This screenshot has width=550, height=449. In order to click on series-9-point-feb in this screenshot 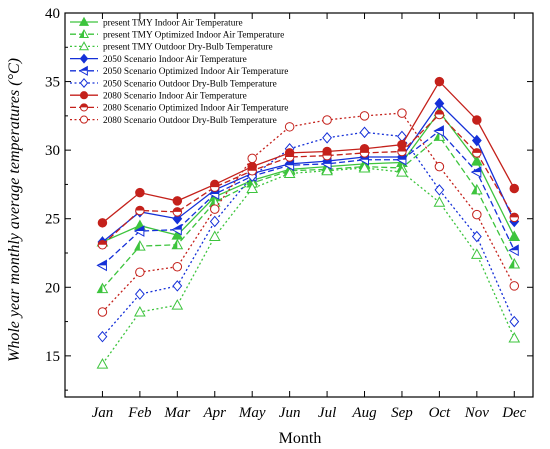, I will do `click(140, 272)`.